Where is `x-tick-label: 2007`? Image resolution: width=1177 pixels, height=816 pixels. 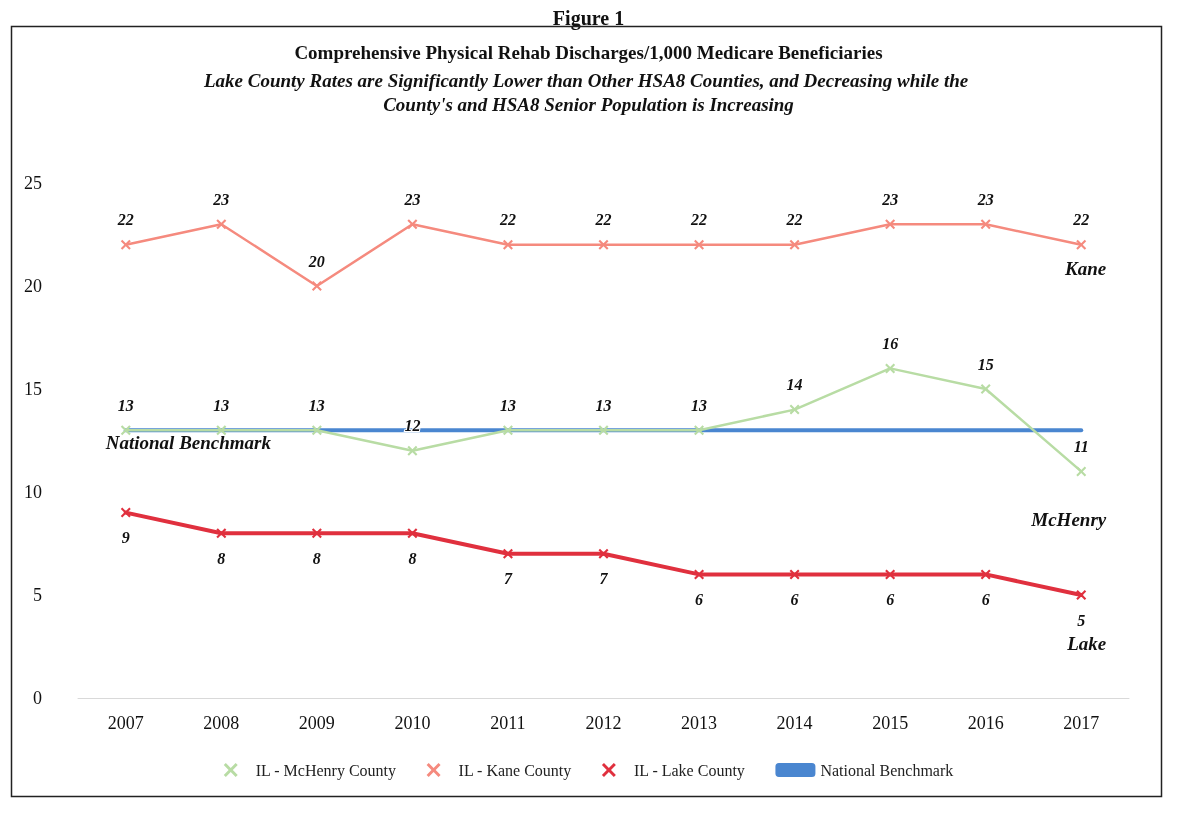 x-tick-label: 2007 is located at coordinates (125, 723).